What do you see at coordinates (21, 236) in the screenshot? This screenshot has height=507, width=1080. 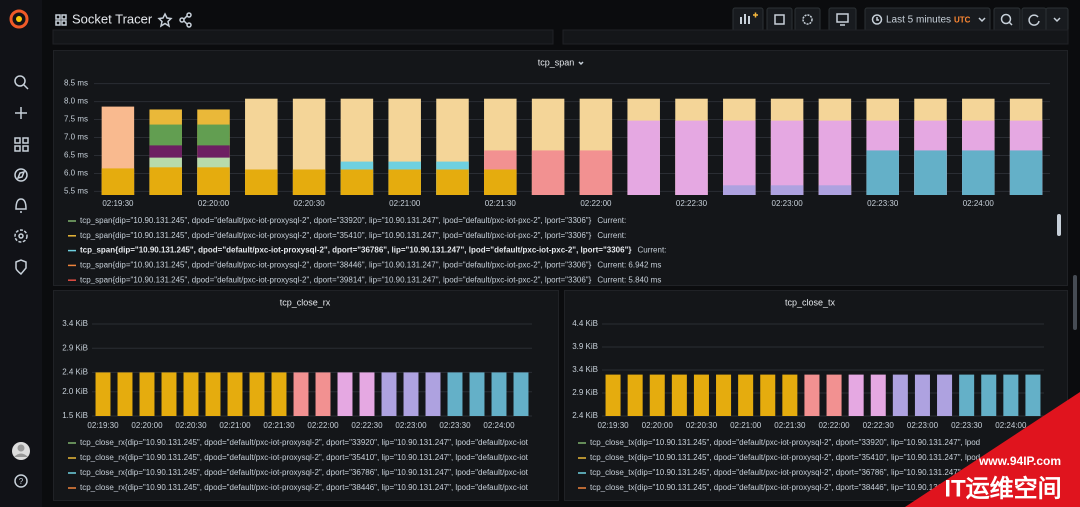 I see `config-icon` at bounding box center [21, 236].